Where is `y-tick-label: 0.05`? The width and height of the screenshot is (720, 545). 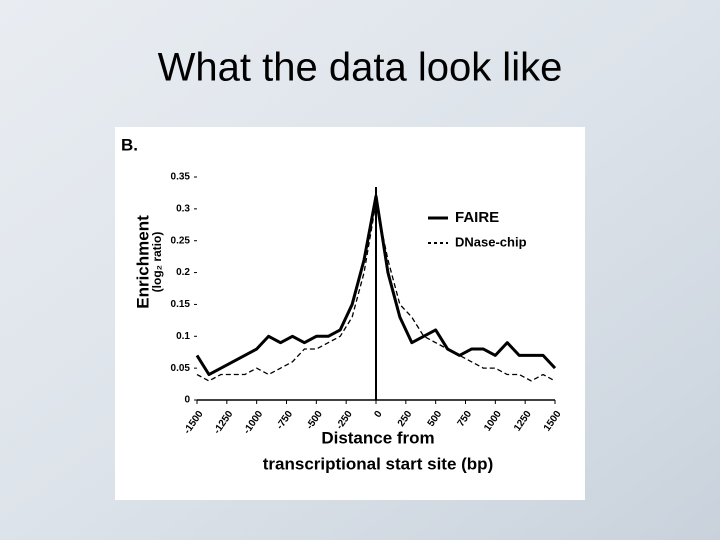 y-tick-label: 0.05 is located at coordinates (181, 368).